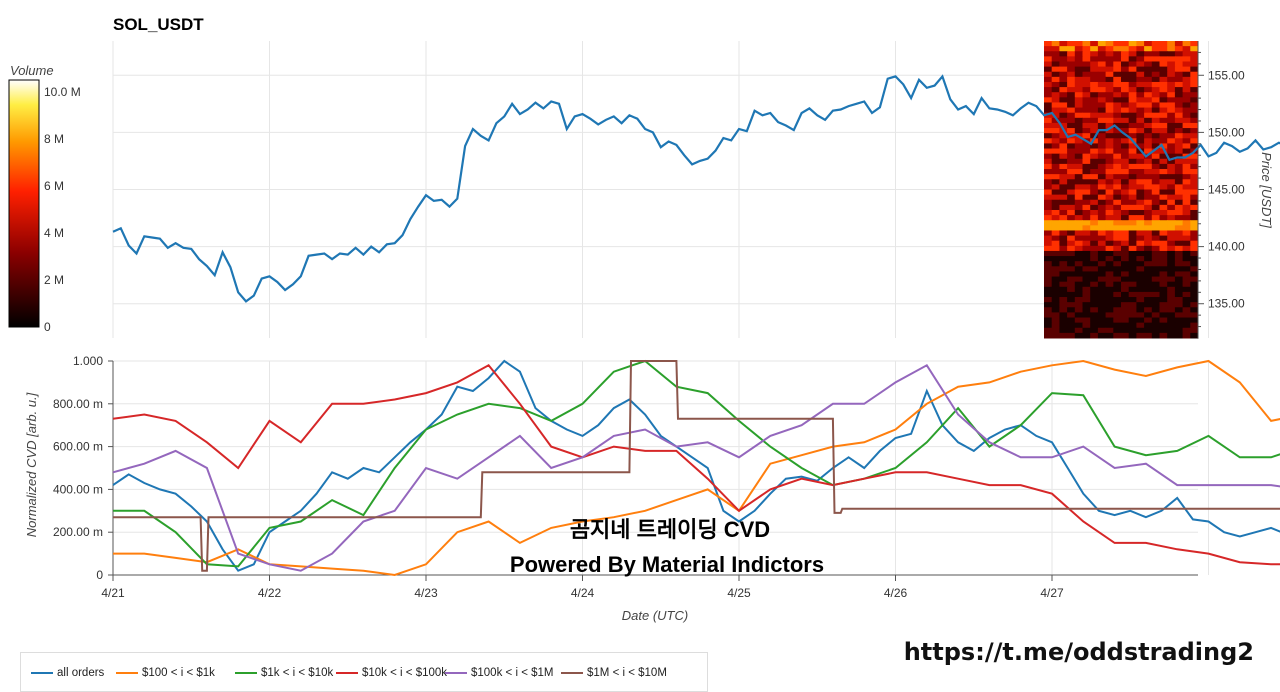  I want to click on legend-item: $100 < i < $1k, so click(165, 673).